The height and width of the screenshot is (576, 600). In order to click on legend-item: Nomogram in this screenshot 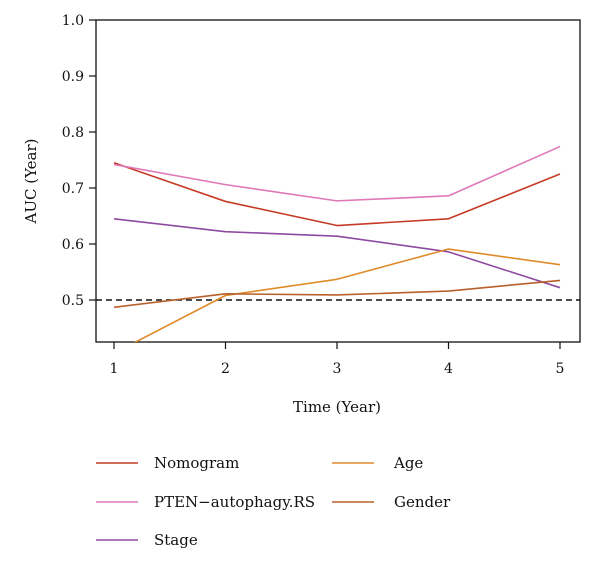, I will do `click(167, 463)`.